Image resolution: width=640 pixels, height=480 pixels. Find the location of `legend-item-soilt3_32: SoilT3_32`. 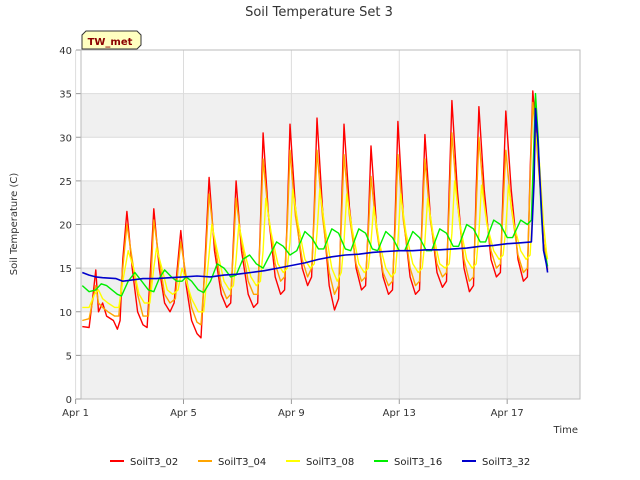

legend-item-soilt3_32: SoilT3_32 is located at coordinates (496, 462).